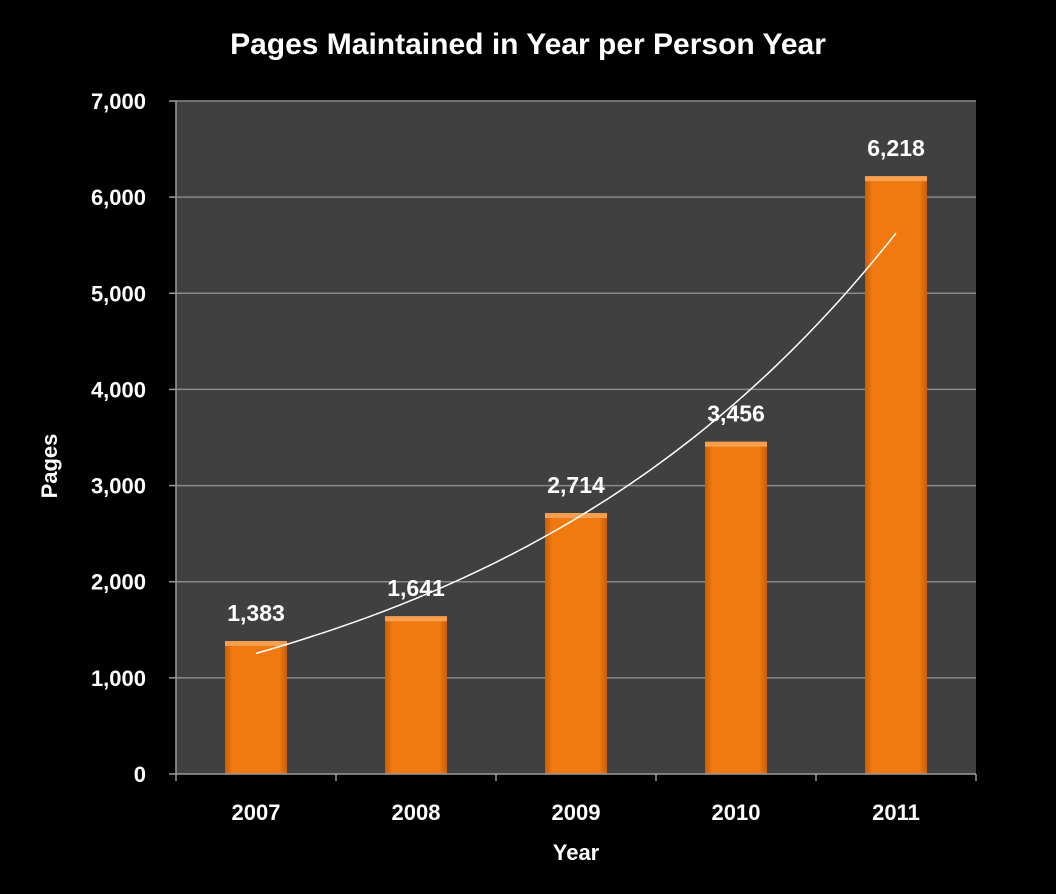 This screenshot has width=1056, height=894. What do you see at coordinates (256, 812) in the screenshot?
I see `x-tick-label: 2007` at bounding box center [256, 812].